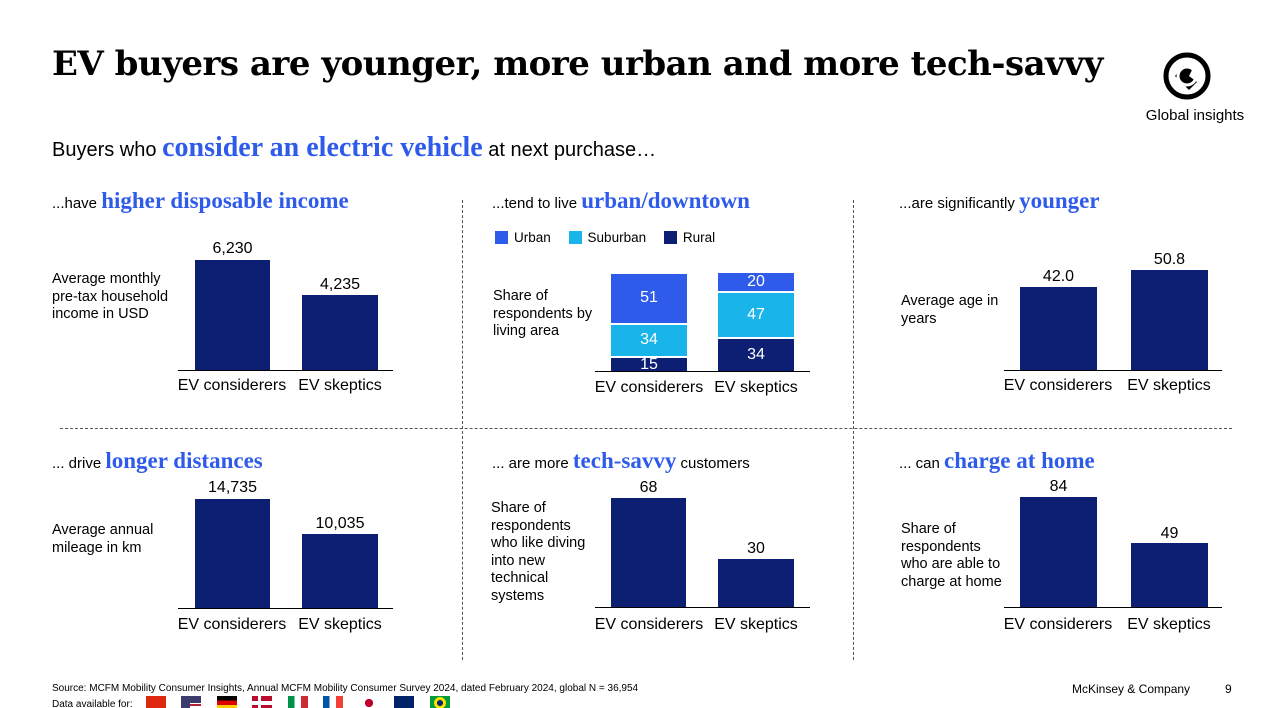  Describe the element at coordinates (225, 200) in the screenshot. I see `heading-highlight: higher disposable income` at that location.